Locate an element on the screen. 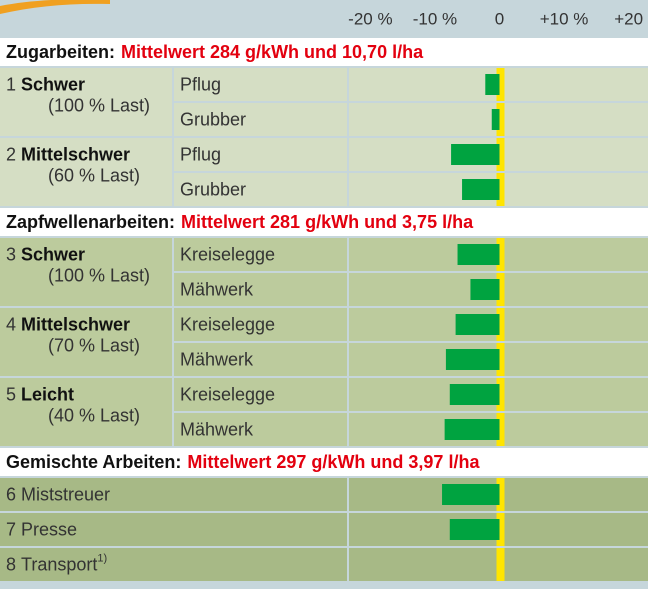  group-number: 6 is located at coordinates (11, 494).